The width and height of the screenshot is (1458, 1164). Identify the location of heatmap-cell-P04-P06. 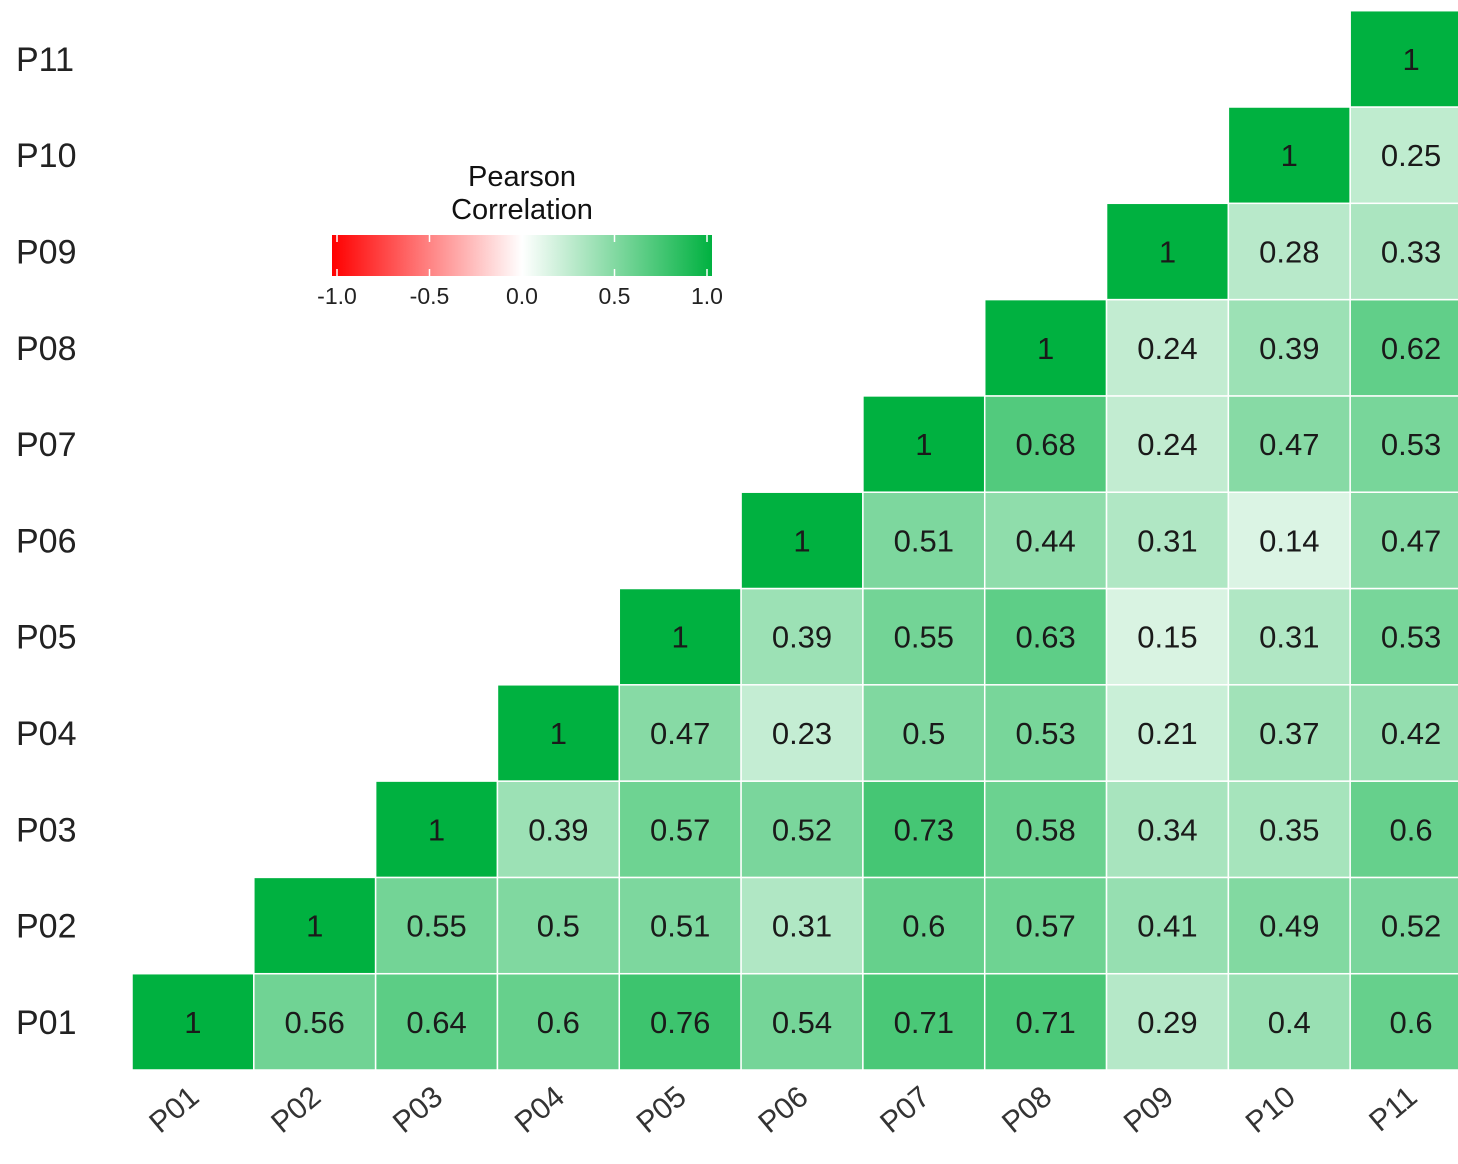
(802, 733).